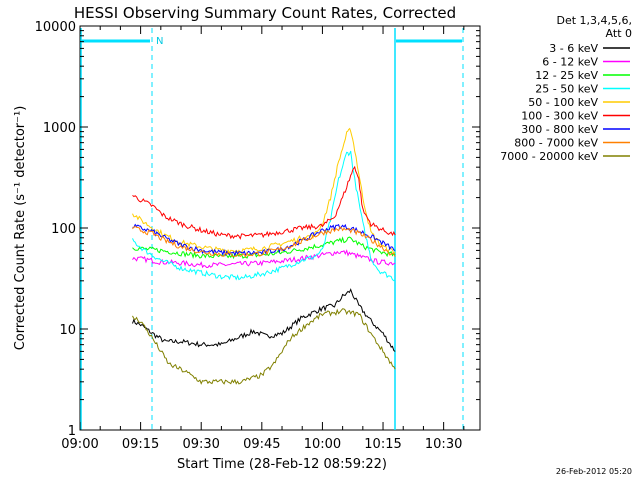  I want to click on legend-label: 25 - 50 keV, so click(566, 89).